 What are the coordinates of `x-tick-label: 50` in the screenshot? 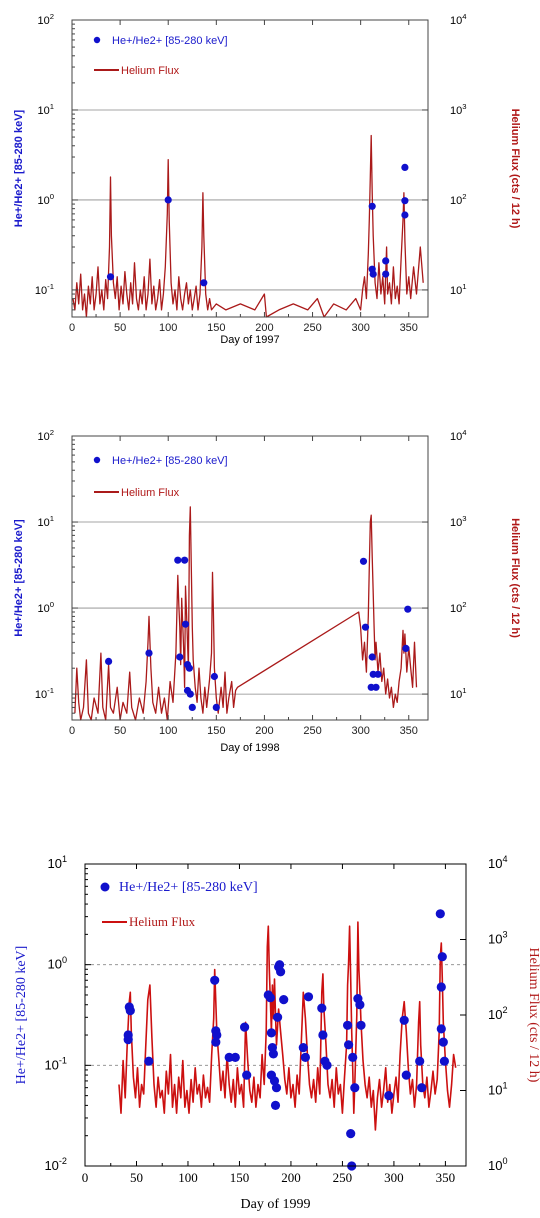 It's located at (136, 1177).